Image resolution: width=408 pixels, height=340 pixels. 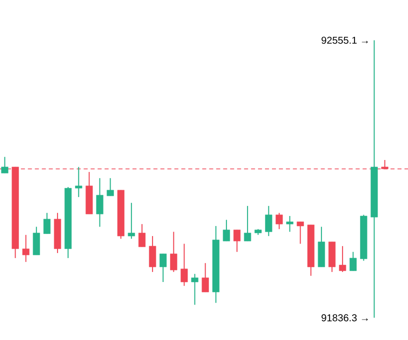 What do you see at coordinates (345, 40) in the screenshot?
I see `annotation: 92555.1 →` at bounding box center [345, 40].